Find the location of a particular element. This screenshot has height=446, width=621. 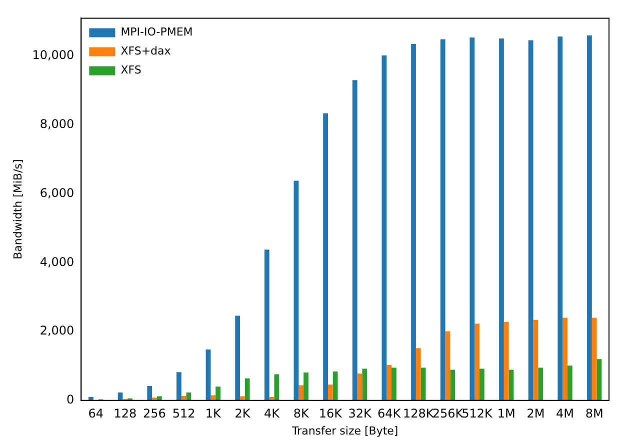

x-tick-label: 32K is located at coordinates (360, 413).